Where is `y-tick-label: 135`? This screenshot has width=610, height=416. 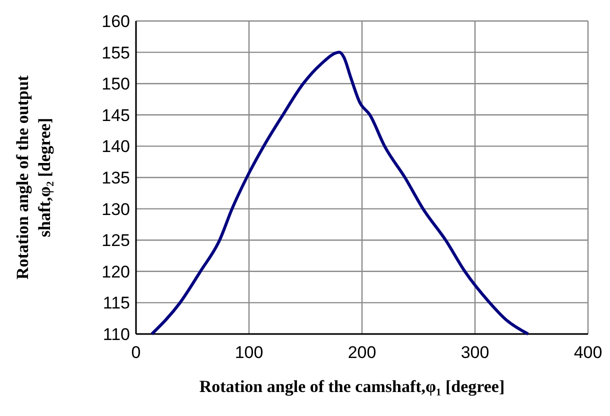
y-tick-label: 135 is located at coordinates (116, 178).